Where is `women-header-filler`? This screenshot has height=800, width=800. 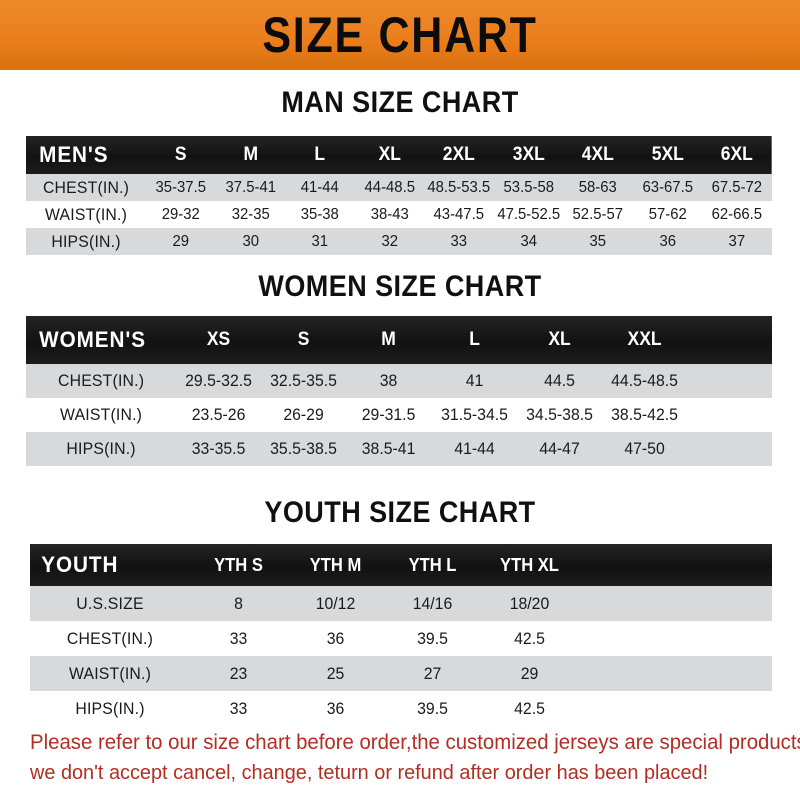 women-header-filler is located at coordinates (729, 340).